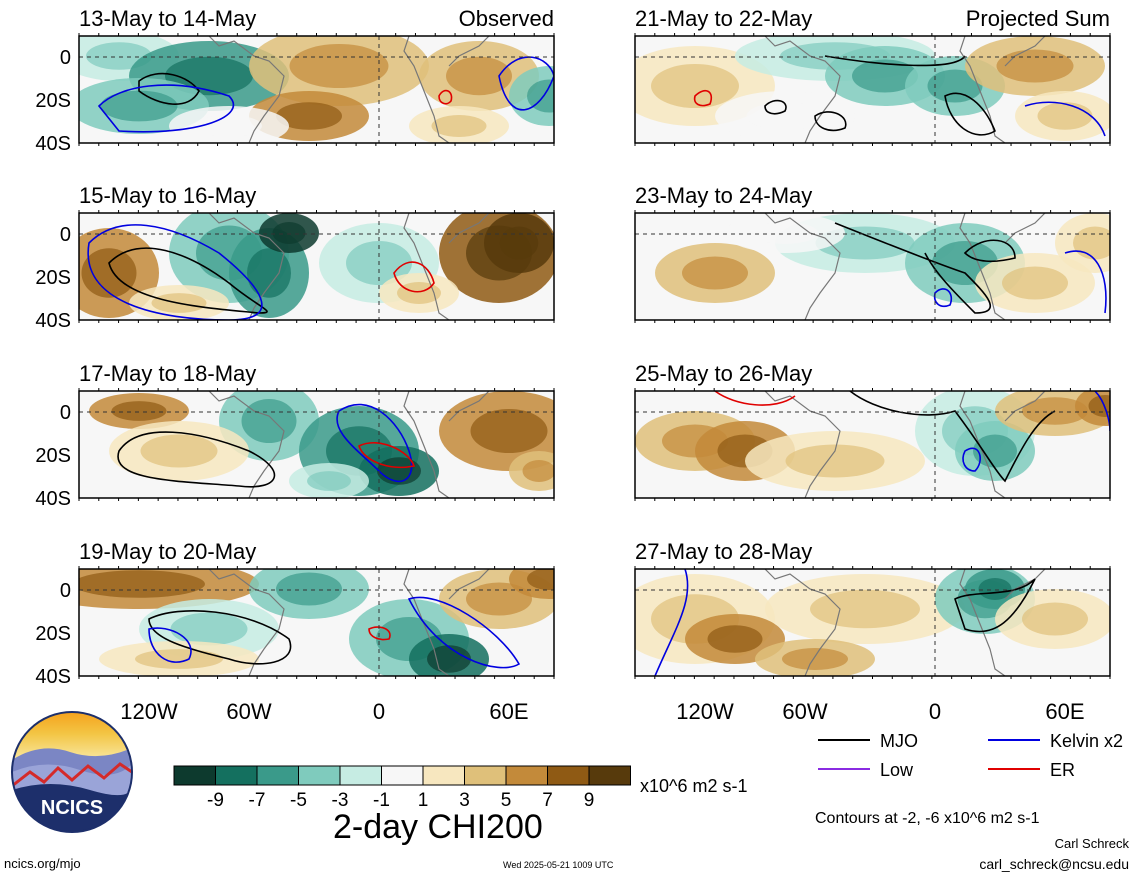 The height and width of the screenshot is (879, 1135). I want to click on footer-author: Carl Schreck, so click(1091, 843).